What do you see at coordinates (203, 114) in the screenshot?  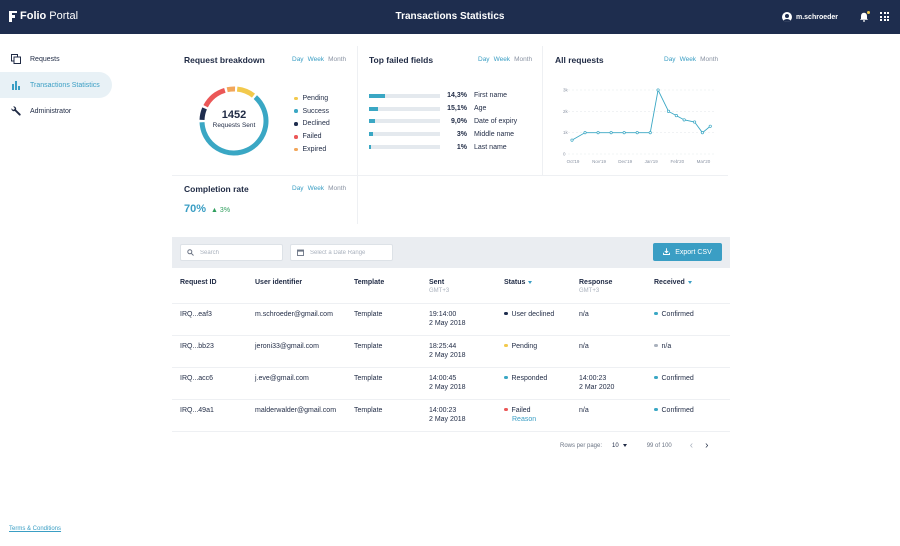 I see `donut-segment-declined` at bounding box center [203, 114].